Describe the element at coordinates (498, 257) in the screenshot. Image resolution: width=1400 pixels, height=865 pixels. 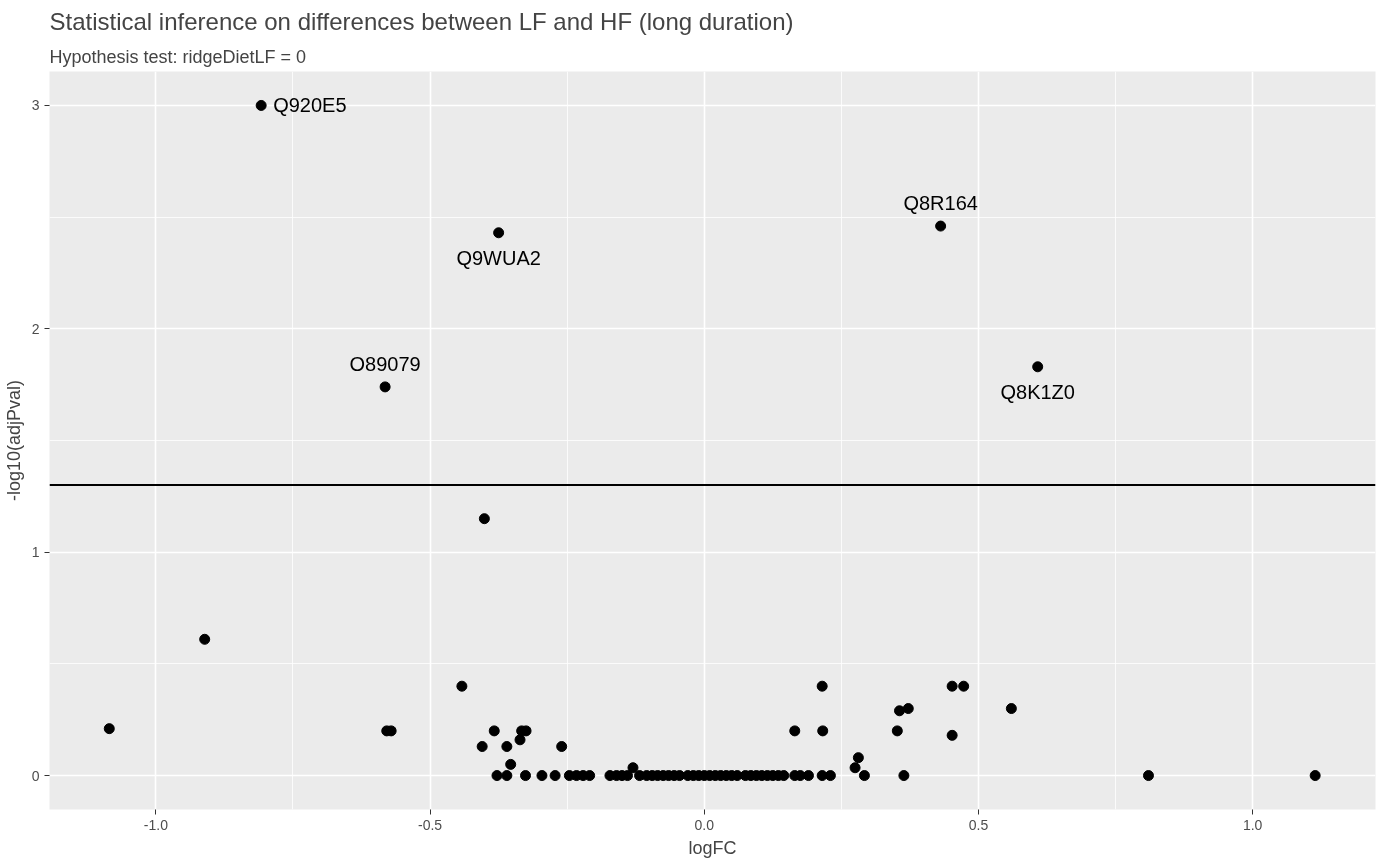
I see `annotation: Q9WUA2` at that location.